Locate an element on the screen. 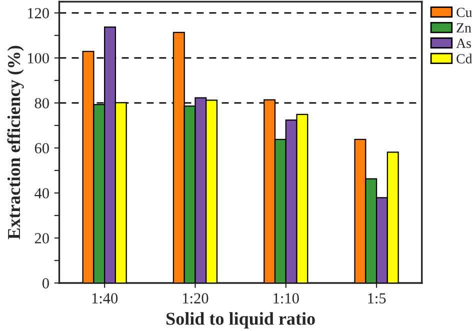 The image size is (474, 331). y-tick-label: 20 is located at coordinates (41, 238).